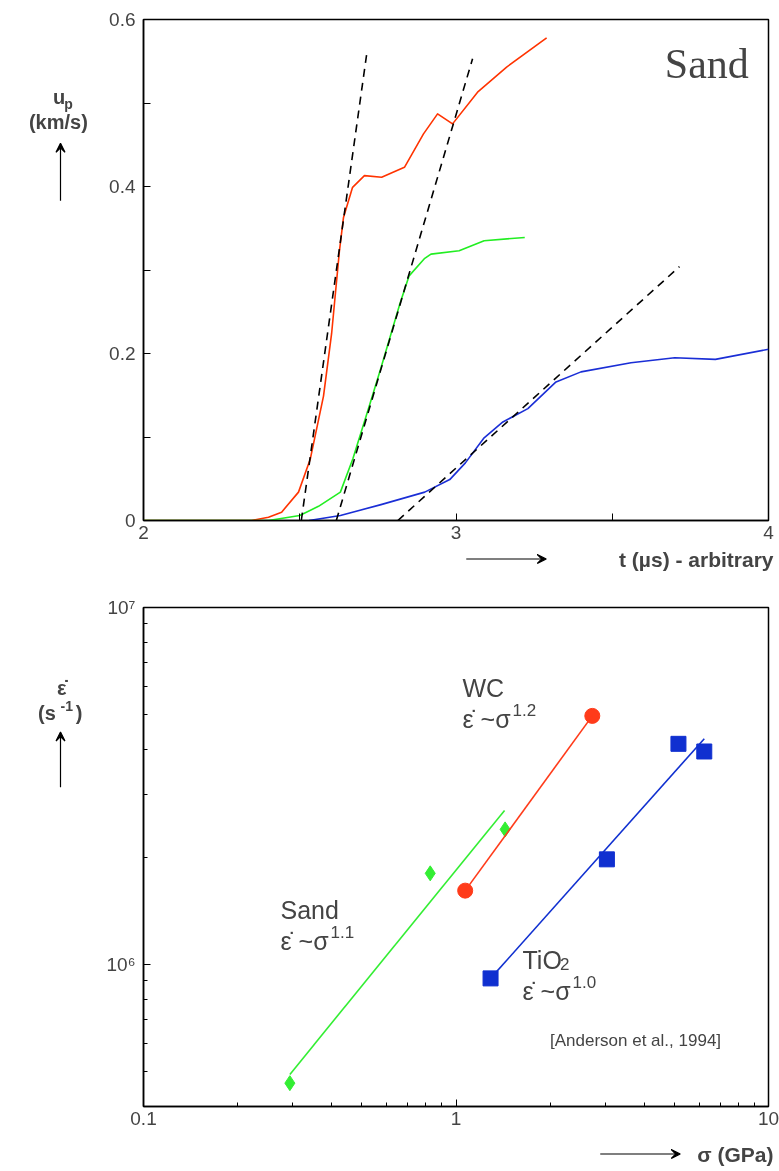 The height and width of the screenshot is (1171, 779). I want to click on x-tick-label: 4, so click(769, 532).